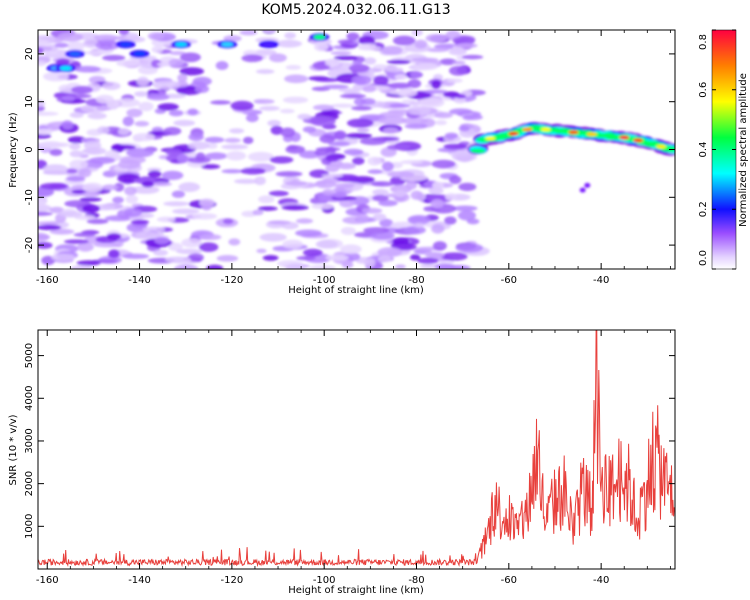  I want to click on signal-hotspot, so click(490, 138).